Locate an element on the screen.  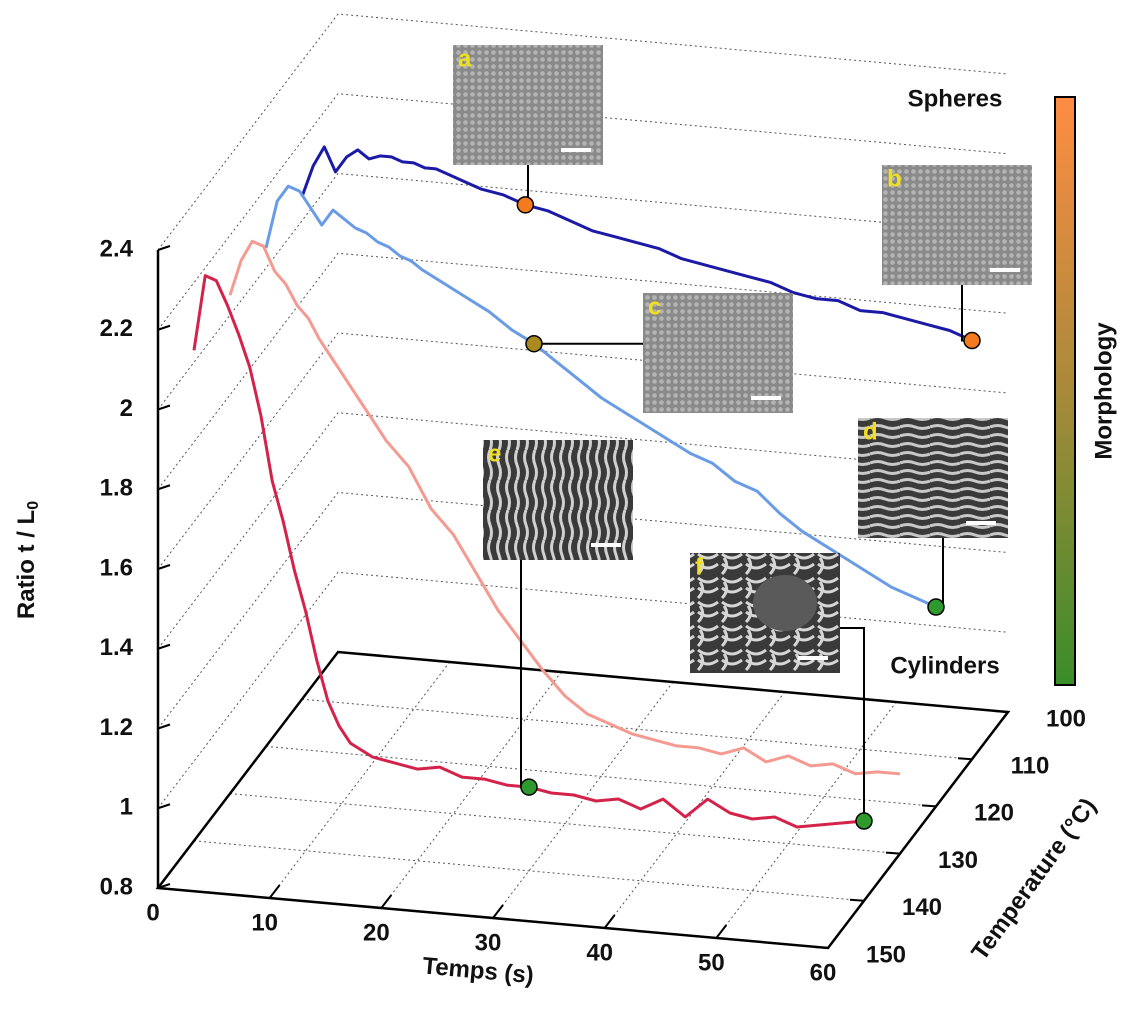
colorbar-label: Morphology is located at coordinates (1103, 391).